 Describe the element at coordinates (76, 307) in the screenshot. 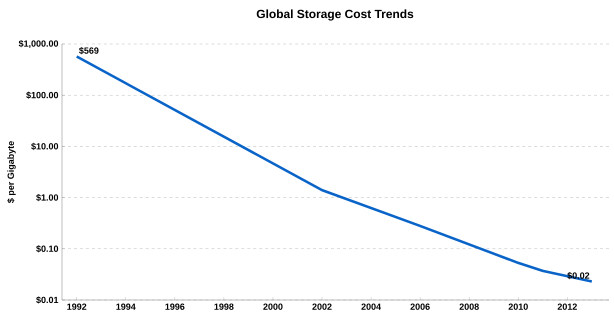

I see `x-tick-label: 1992` at that location.